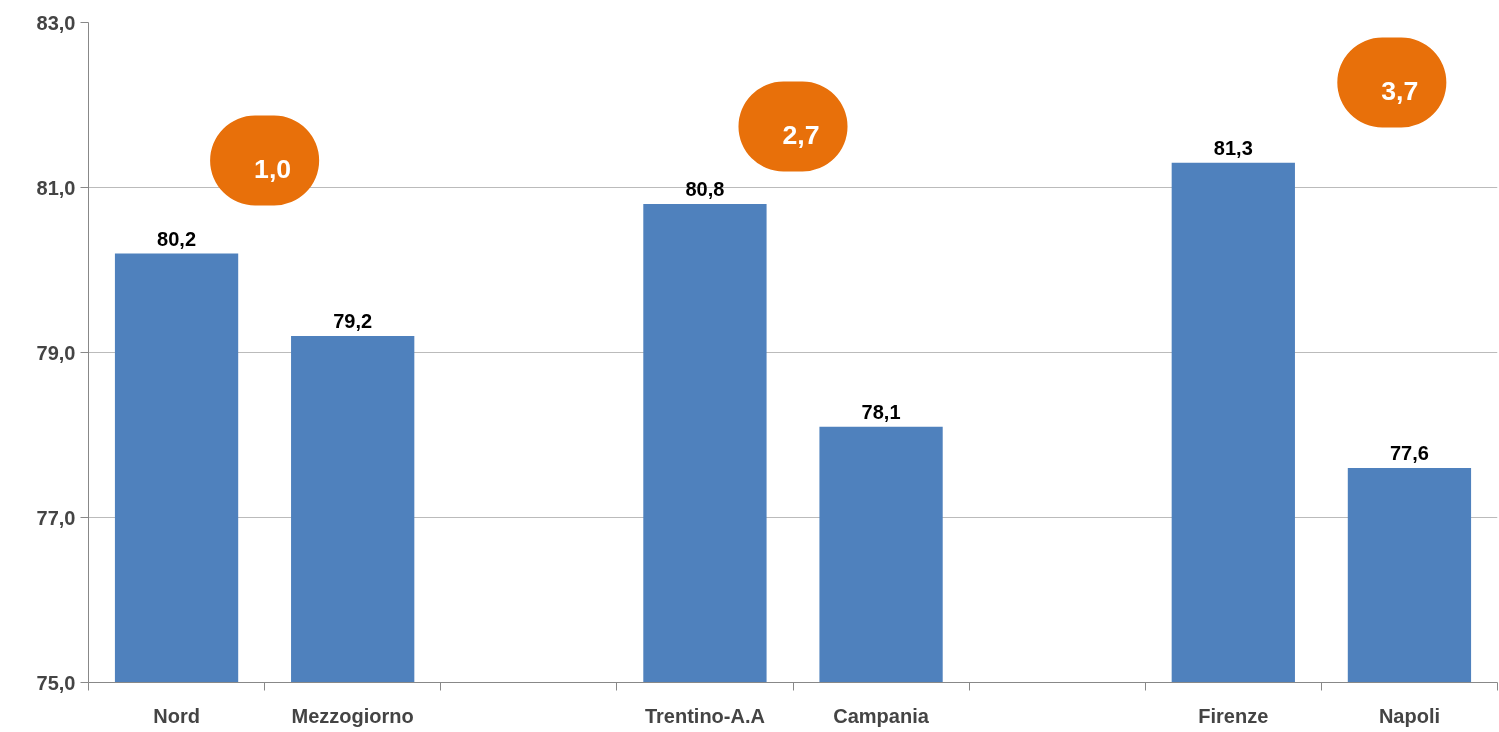 The width and height of the screenshot is (1499, 732). Describe the element at coordinates (56, 517) in the screenshot. I see `y-tick-label: 77,0` at that location.